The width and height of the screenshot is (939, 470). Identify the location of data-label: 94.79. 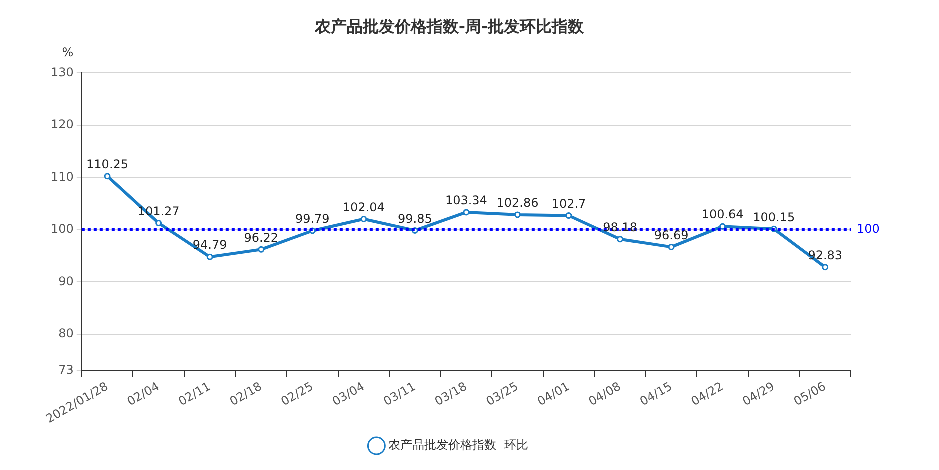
(210, 245).